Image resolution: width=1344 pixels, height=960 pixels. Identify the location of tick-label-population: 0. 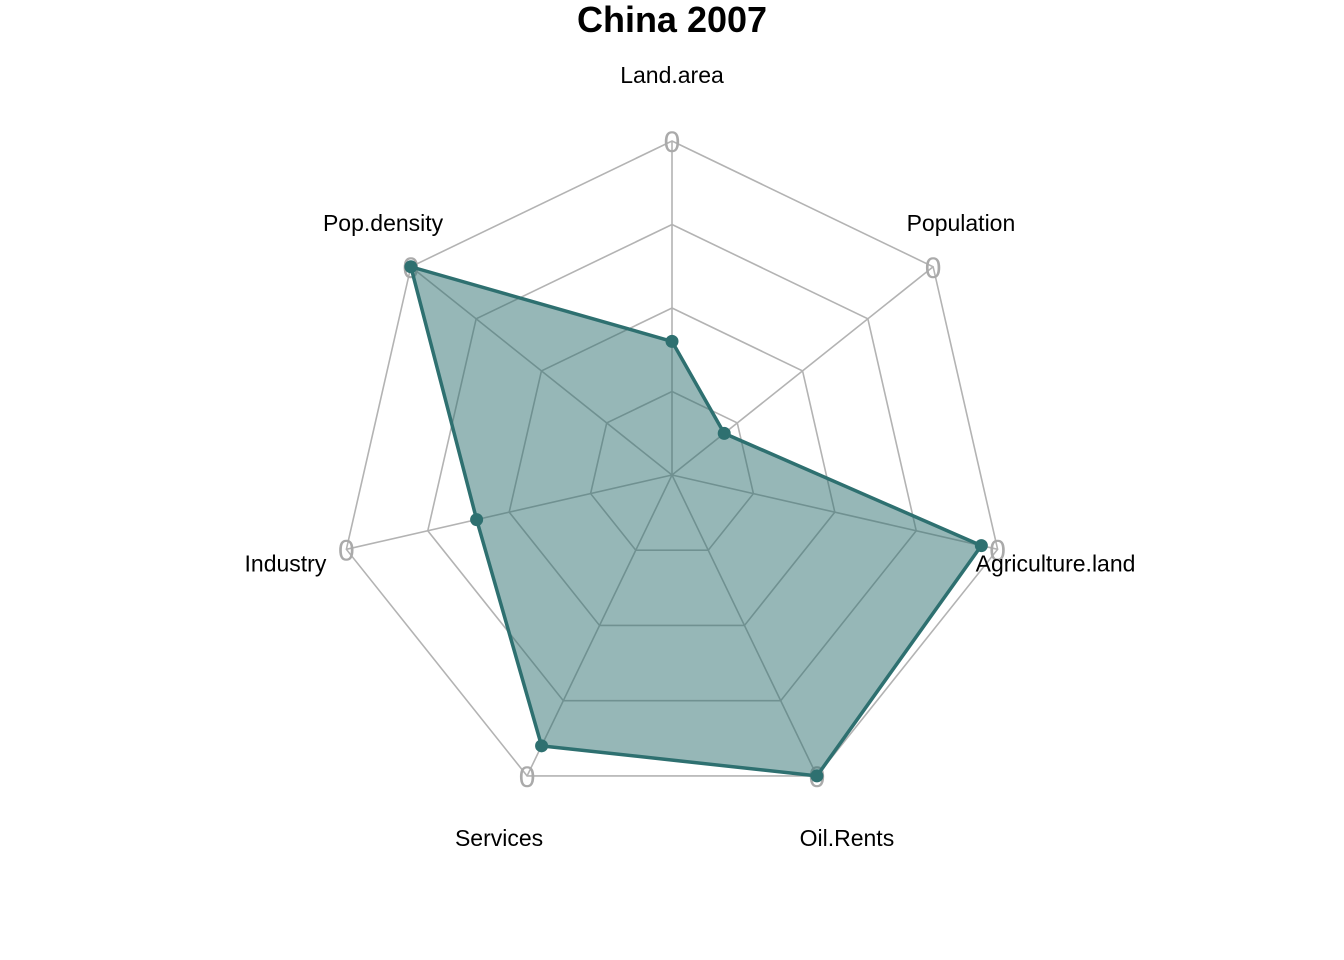
(933, 268).